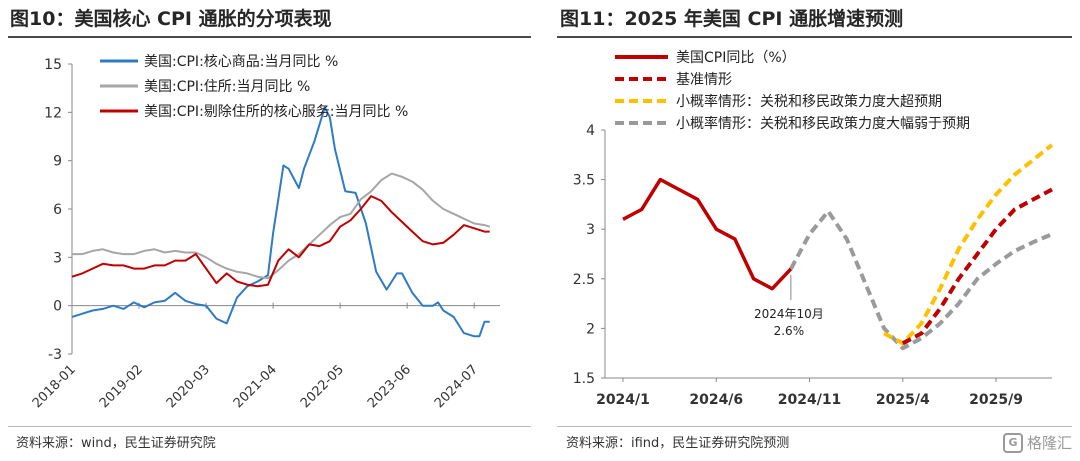 This screenshot has width=1080, height=461. Describe the element at coordinates (1012, 442) in the screenshot. I see `watermark-logo-icon: G` at that location.